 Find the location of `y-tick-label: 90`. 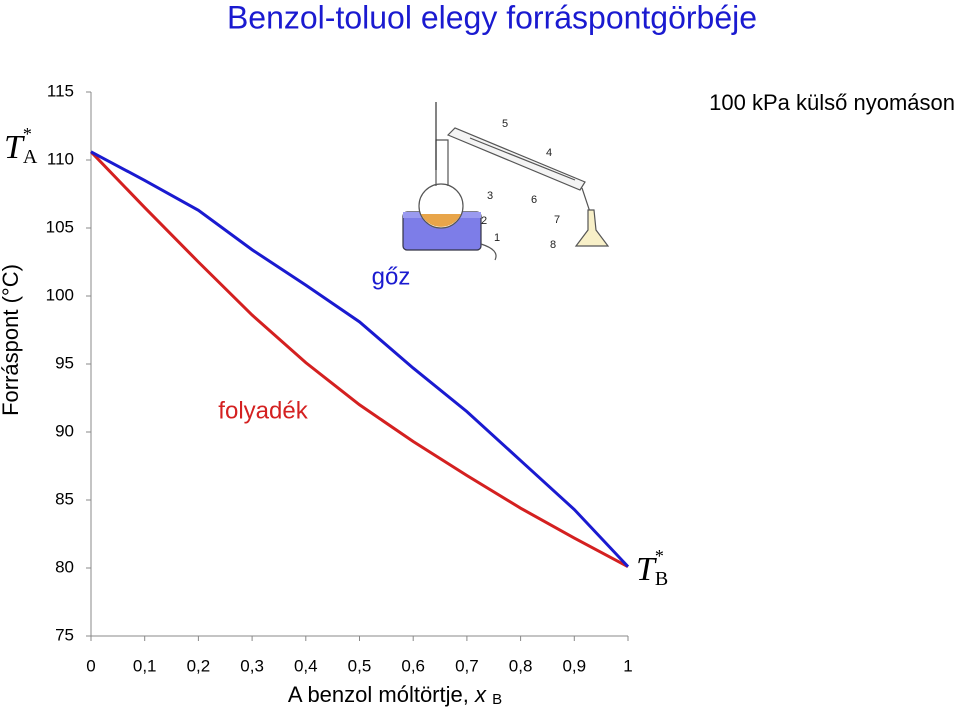

y-tick-label: 90 is located at coordinates (64, 430).